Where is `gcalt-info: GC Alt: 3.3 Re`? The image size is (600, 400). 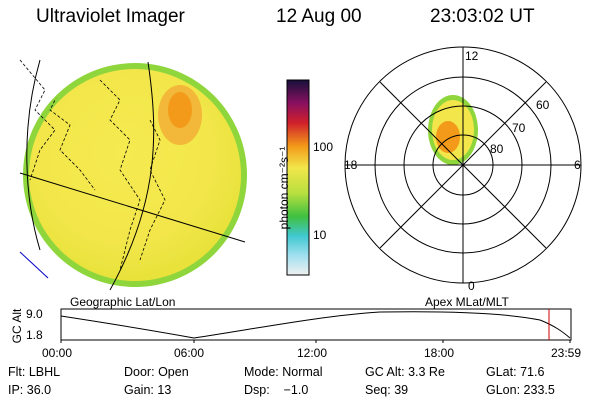 gcalt-info: GC Alt: 3.3 Re is located at coordinates (405, 372).